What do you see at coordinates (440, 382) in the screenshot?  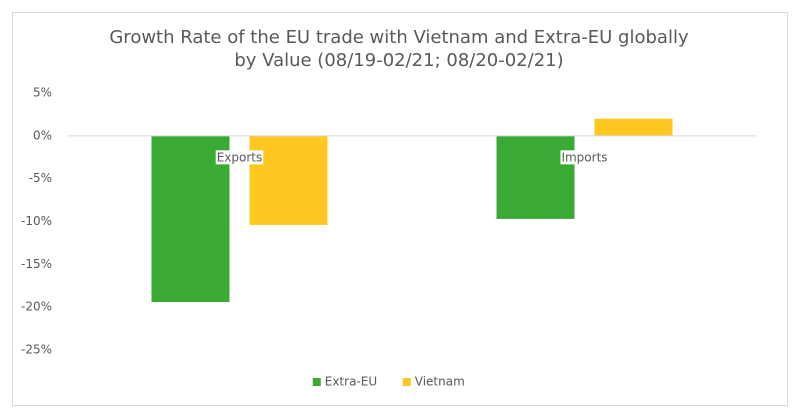 I see `legend-label: Vietnam` at bounding box center [440, 382].